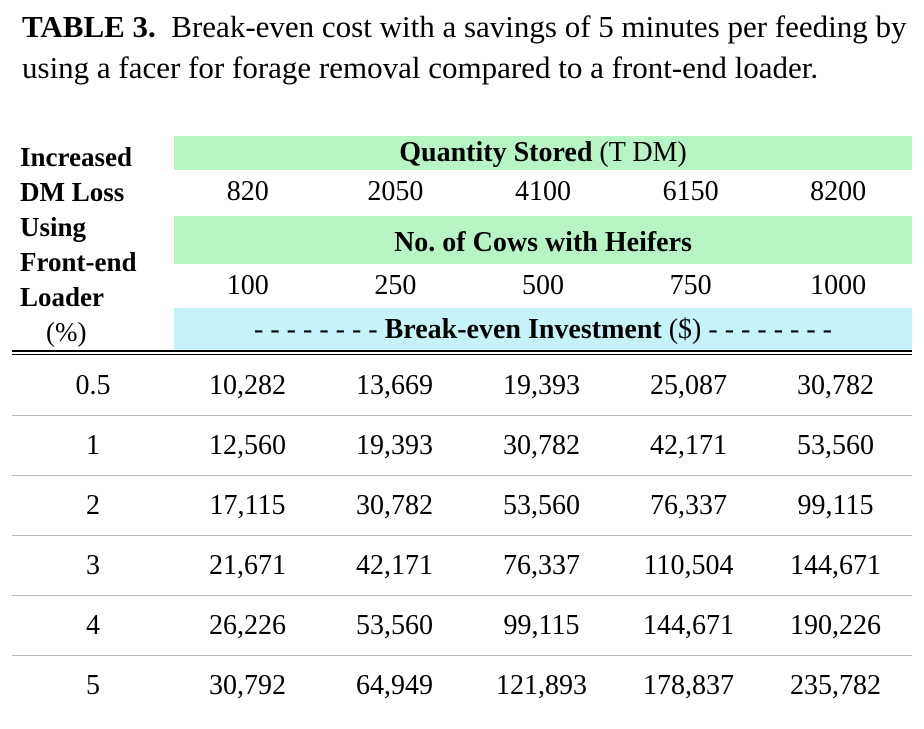 The width and height of the screenshot is (924, 729). What do you see at coordinates (76, 157) in the screenshot?
I see `row-header-line: Increased` at bounding box center [76, 157].